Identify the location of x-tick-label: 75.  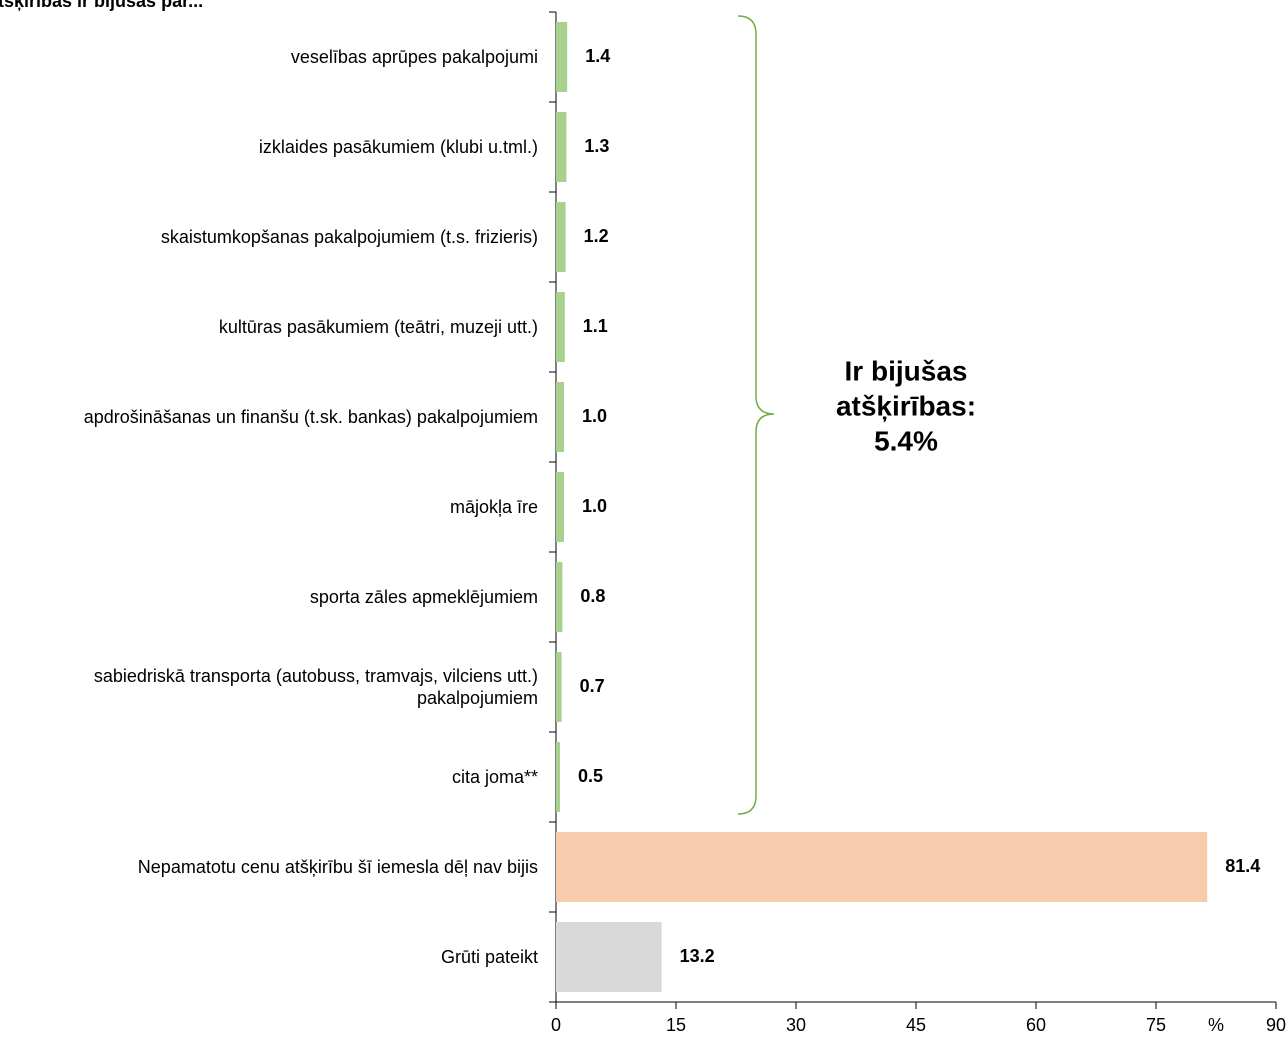
(1156, 1025).